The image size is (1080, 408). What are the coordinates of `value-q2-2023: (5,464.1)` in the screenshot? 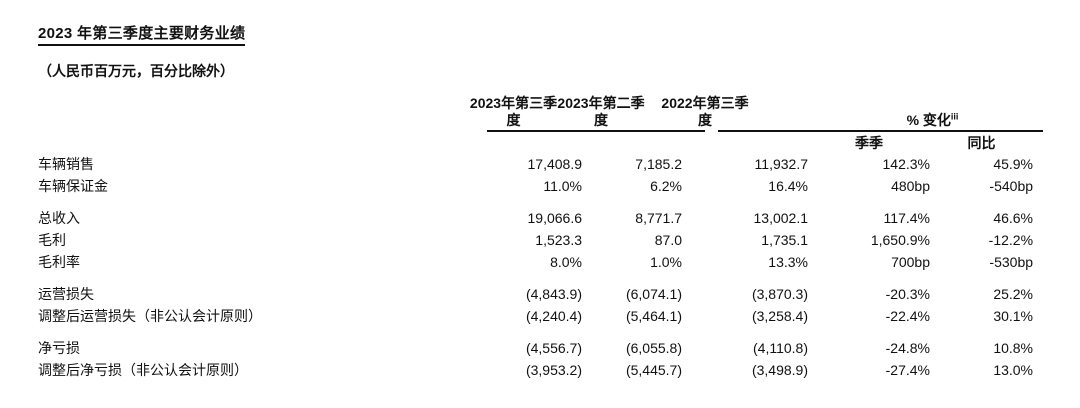 It's located at (653, 316).